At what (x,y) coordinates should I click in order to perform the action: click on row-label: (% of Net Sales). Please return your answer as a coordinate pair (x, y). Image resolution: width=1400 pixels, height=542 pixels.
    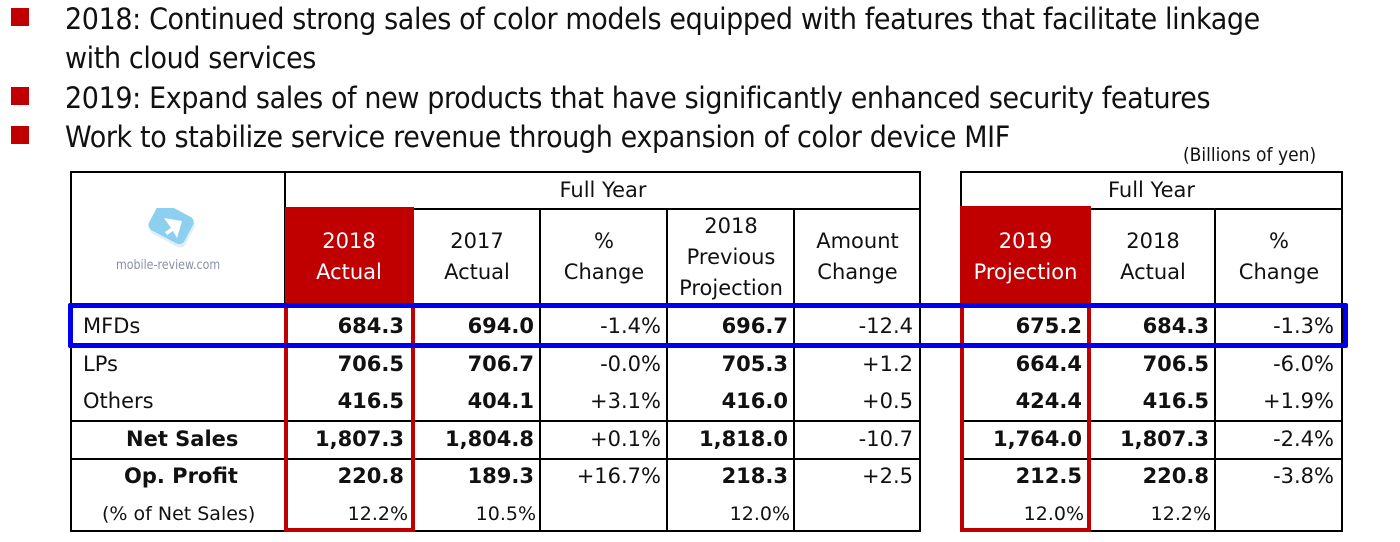
    Looking at the image, I should click on (179, 514).